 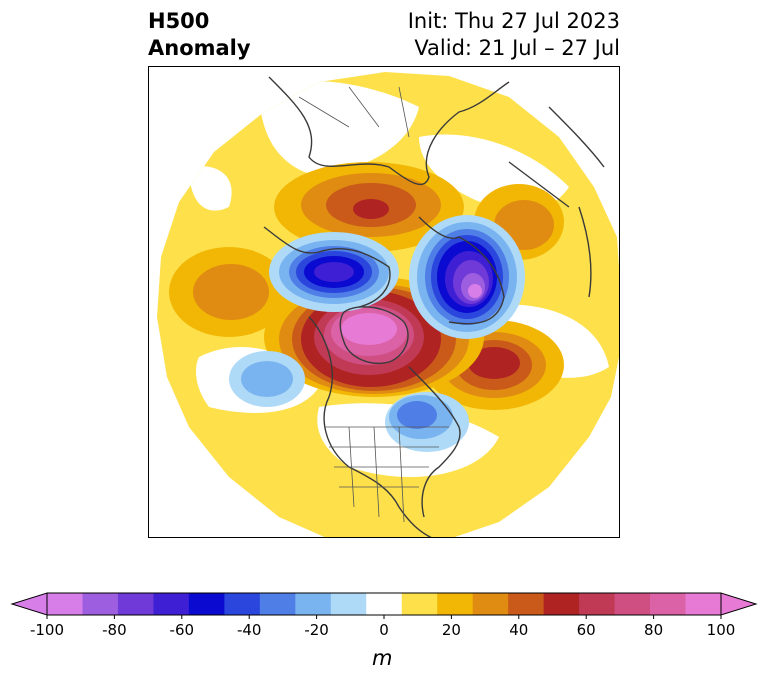 I want to click on valid-range: Valid: 21 Jul – 27 Jul, so click(x=517, y=48).